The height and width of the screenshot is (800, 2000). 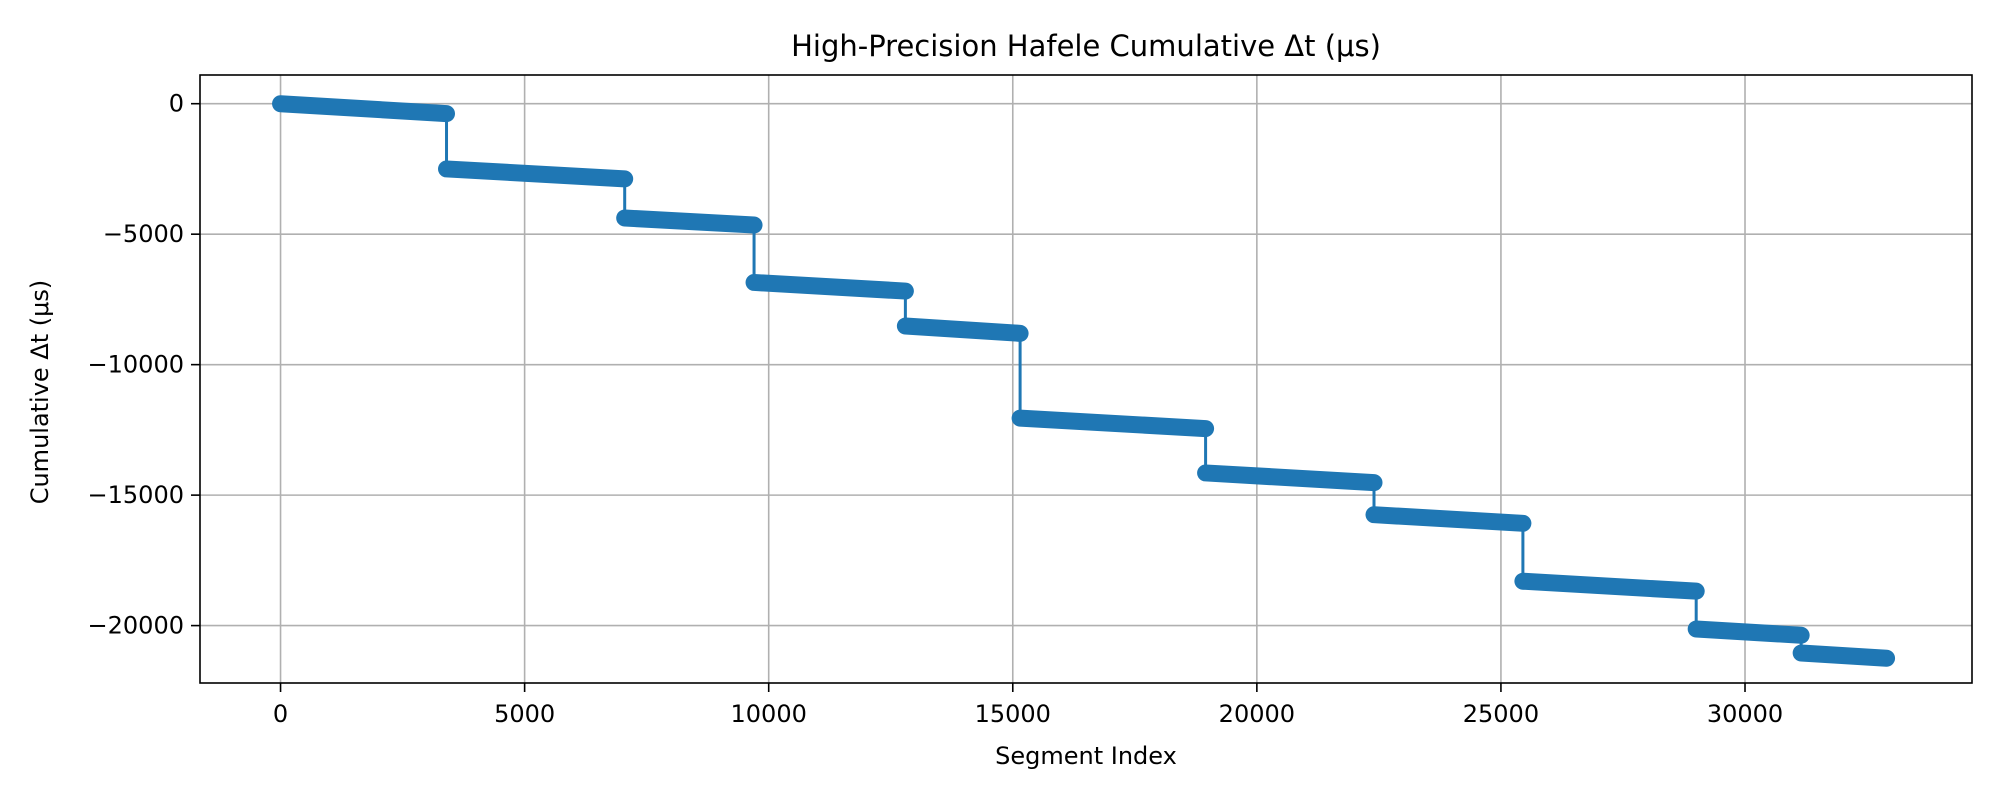 What do you see at coordinates (176, 104) in the screenshot?
I see `y-tick-label: 0` at bounding box center [176, 104].